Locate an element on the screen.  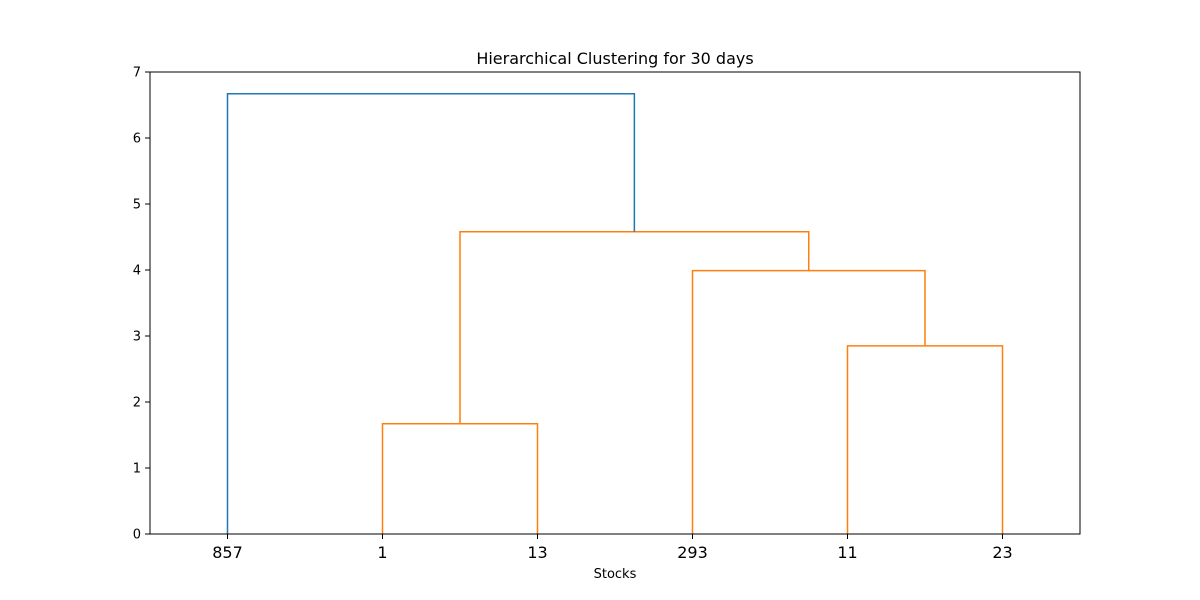
y-tick-label: 0 is located at coordinates (137, 535).